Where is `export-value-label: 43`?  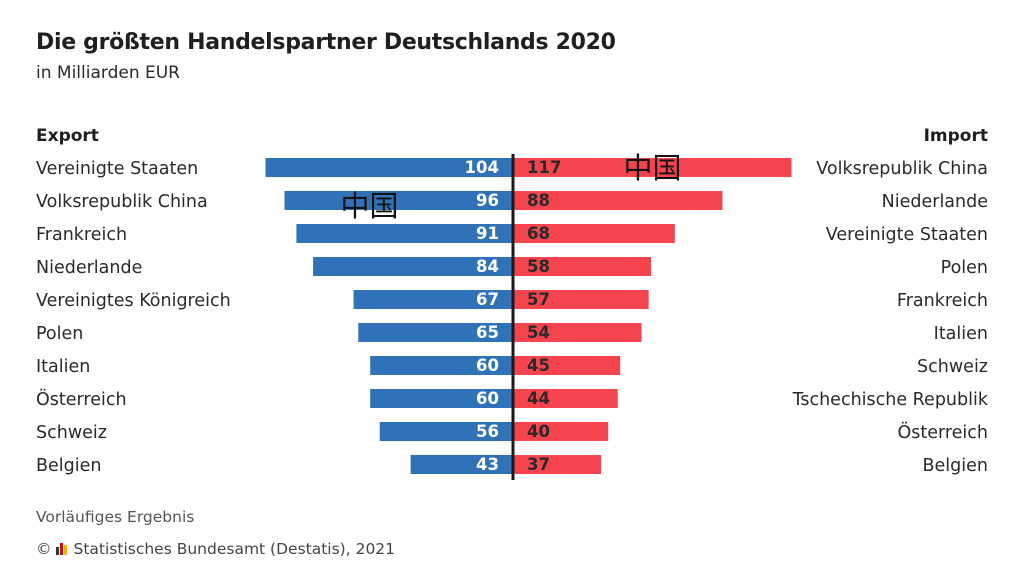
export-value-label: 43 is located at coordinates (487, 464).